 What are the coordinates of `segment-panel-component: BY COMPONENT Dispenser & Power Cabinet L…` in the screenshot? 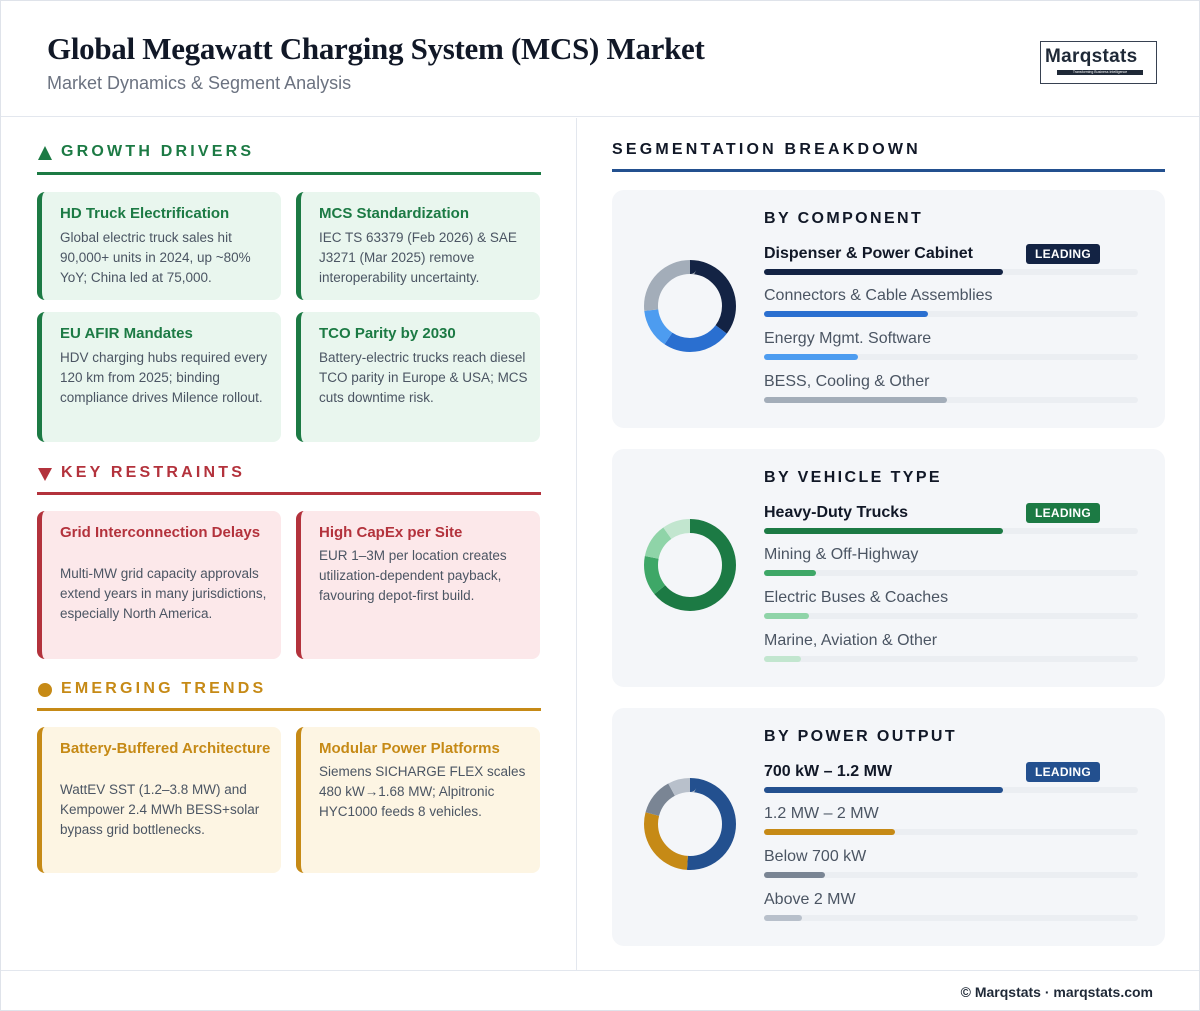 It's located at (888, 309).